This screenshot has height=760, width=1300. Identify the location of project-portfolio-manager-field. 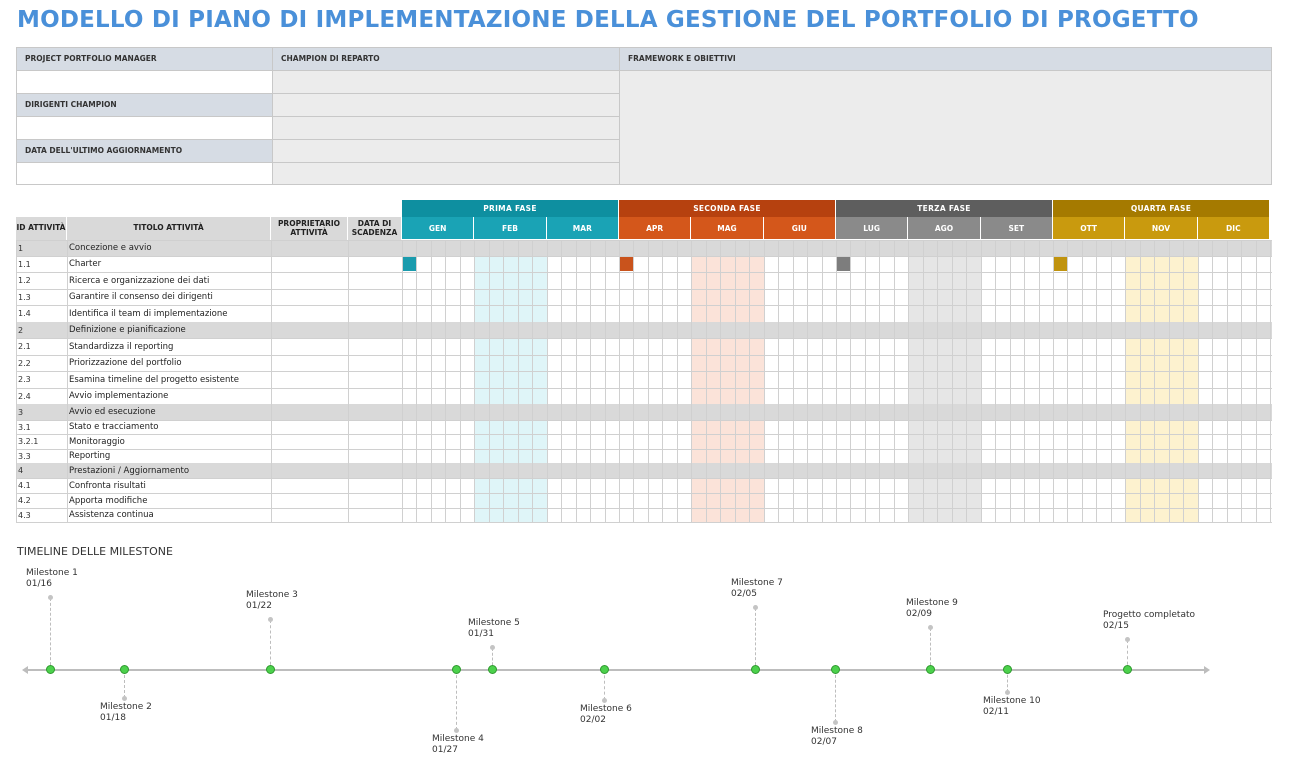
(144, 82).